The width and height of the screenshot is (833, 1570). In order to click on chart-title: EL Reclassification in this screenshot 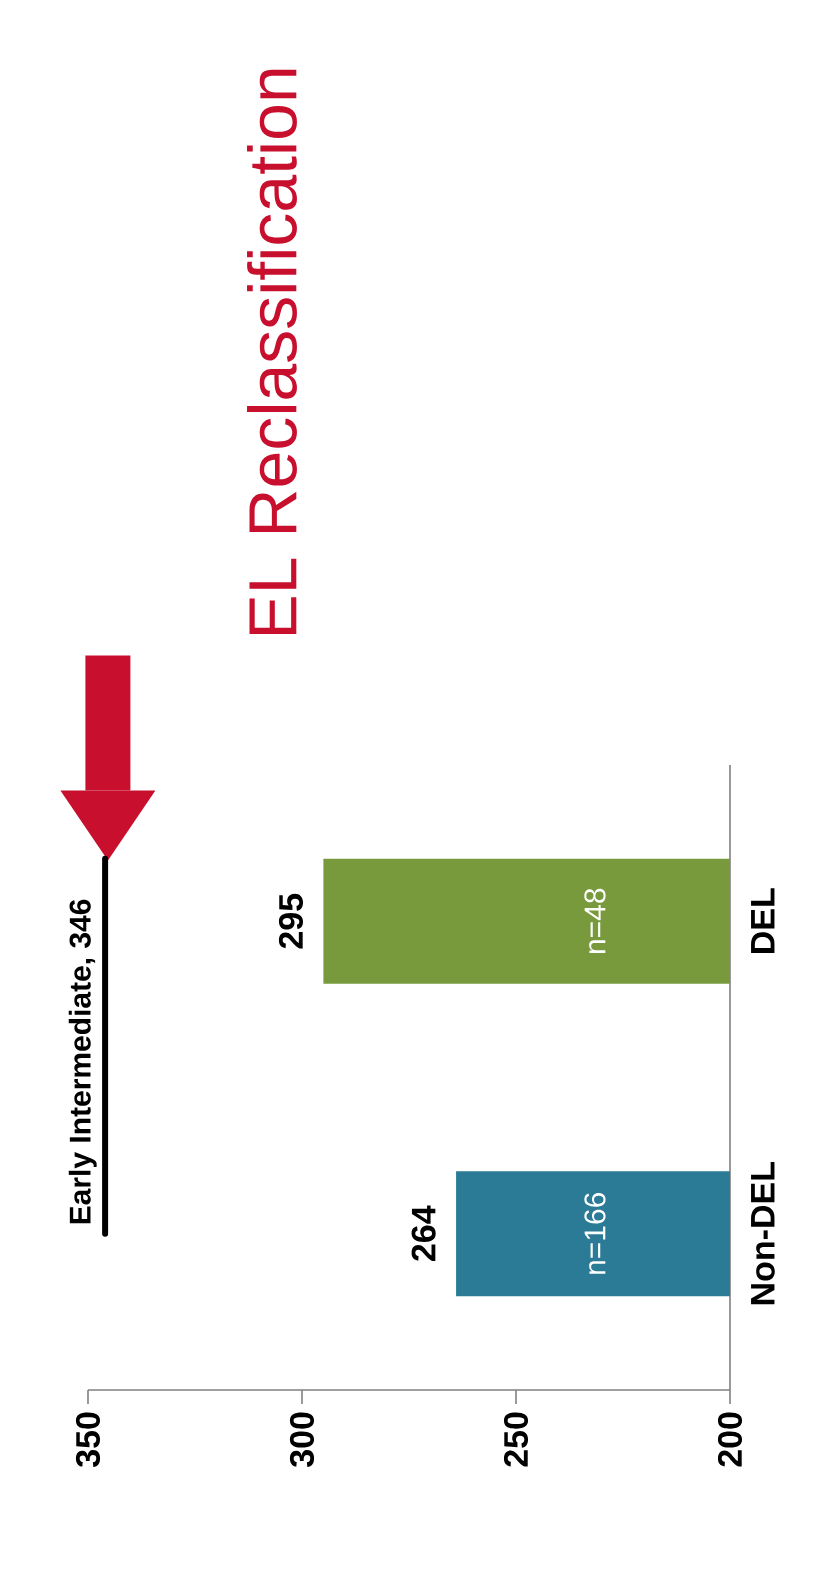, I will do `click(272, 352)`.